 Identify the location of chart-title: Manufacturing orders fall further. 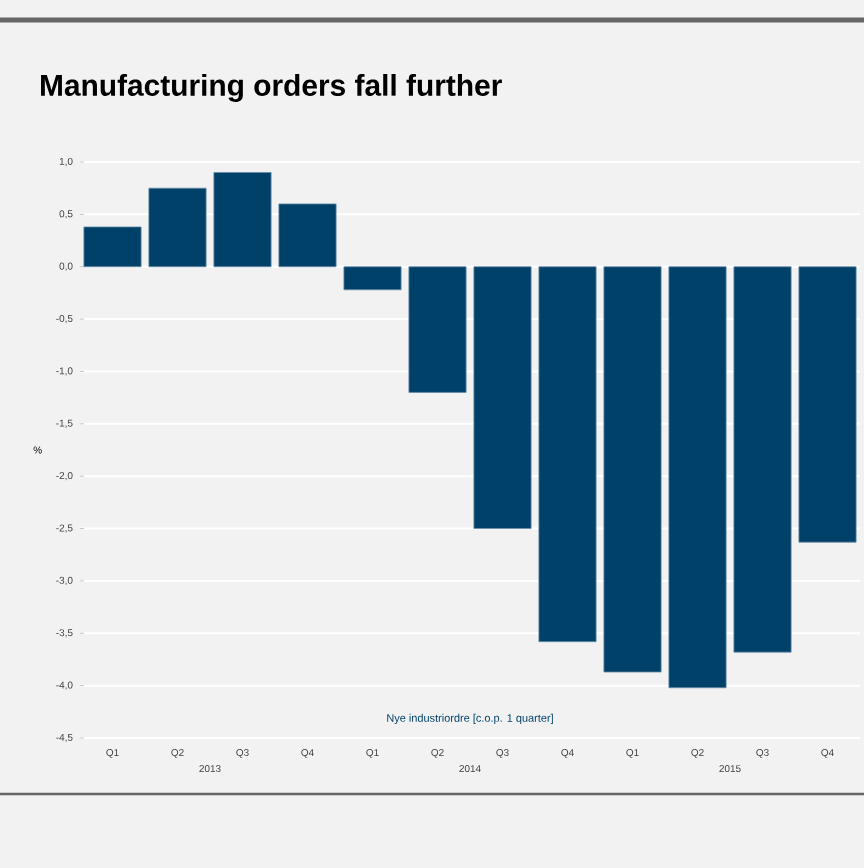
(271, 88).